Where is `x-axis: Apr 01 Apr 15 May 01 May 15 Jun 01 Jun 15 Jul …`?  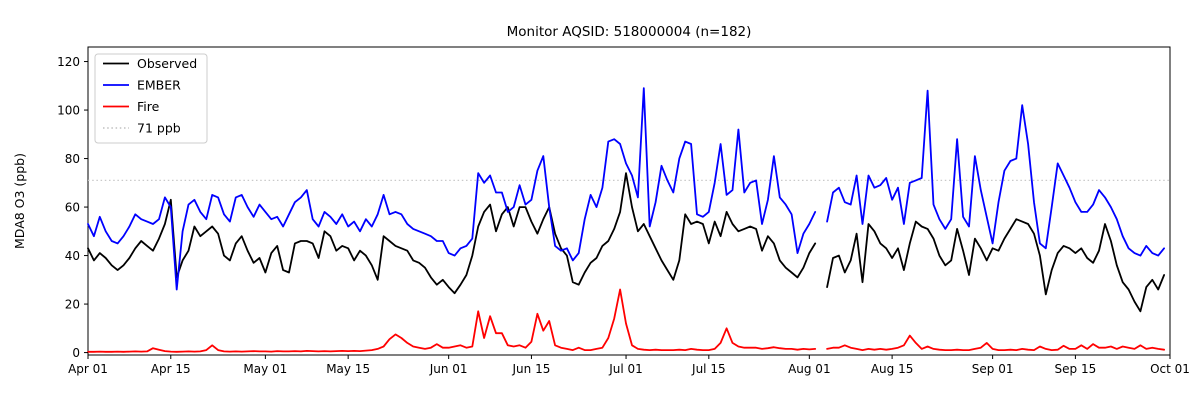 x-axis: Apr 01 Apr 15 May 01 May 15 Jun 01 Jun 15 Jul … is located at coordinates (629, 365).